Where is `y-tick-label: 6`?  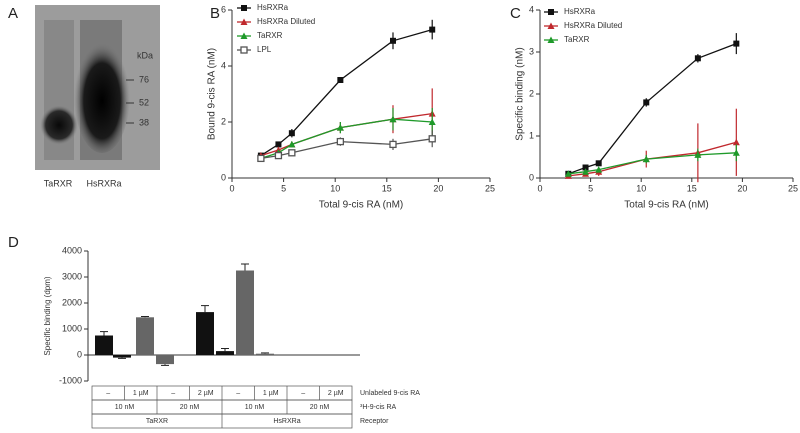
y-tick-label: 6 is located at coordinates (223, 9).